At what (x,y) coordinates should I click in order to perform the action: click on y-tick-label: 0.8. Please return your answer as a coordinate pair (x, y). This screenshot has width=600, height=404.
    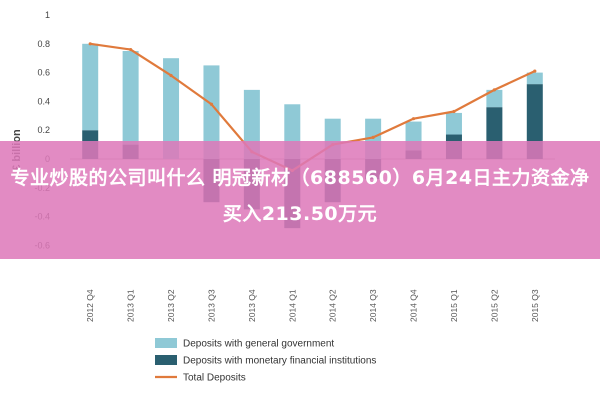
    Looking at the image, I should click on (43, 44).